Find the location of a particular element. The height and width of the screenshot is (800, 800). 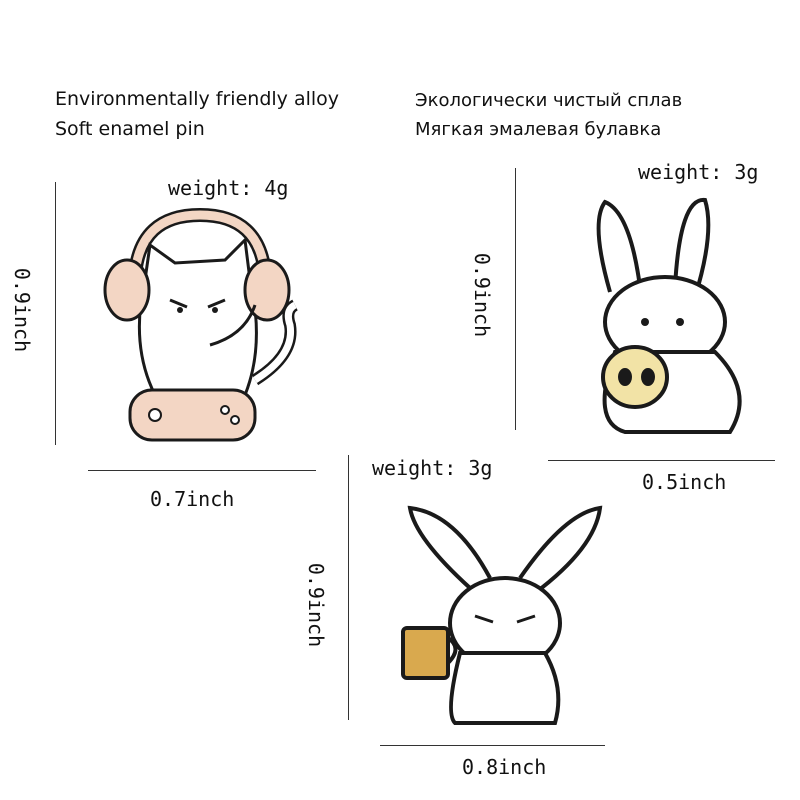

skull-bunny-width-line is located at coordinates (661, 460).